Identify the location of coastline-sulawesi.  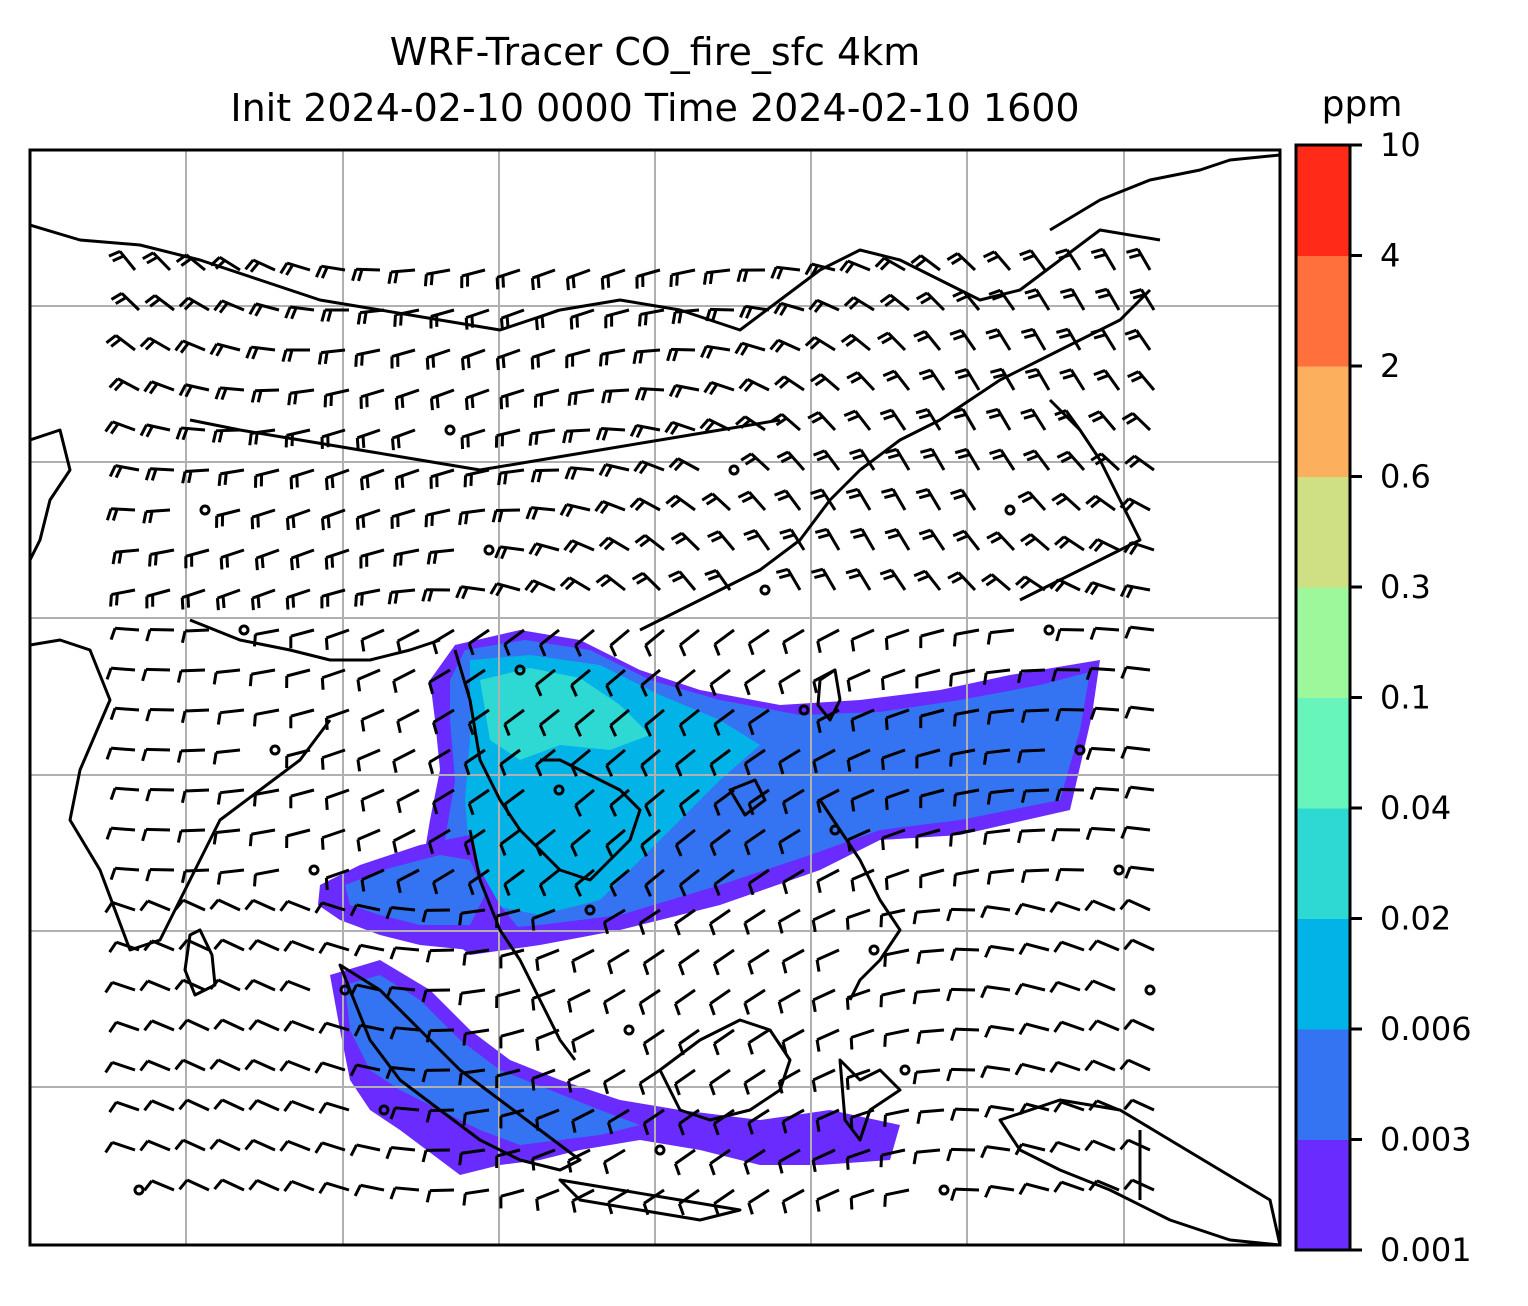
(870, 1100).